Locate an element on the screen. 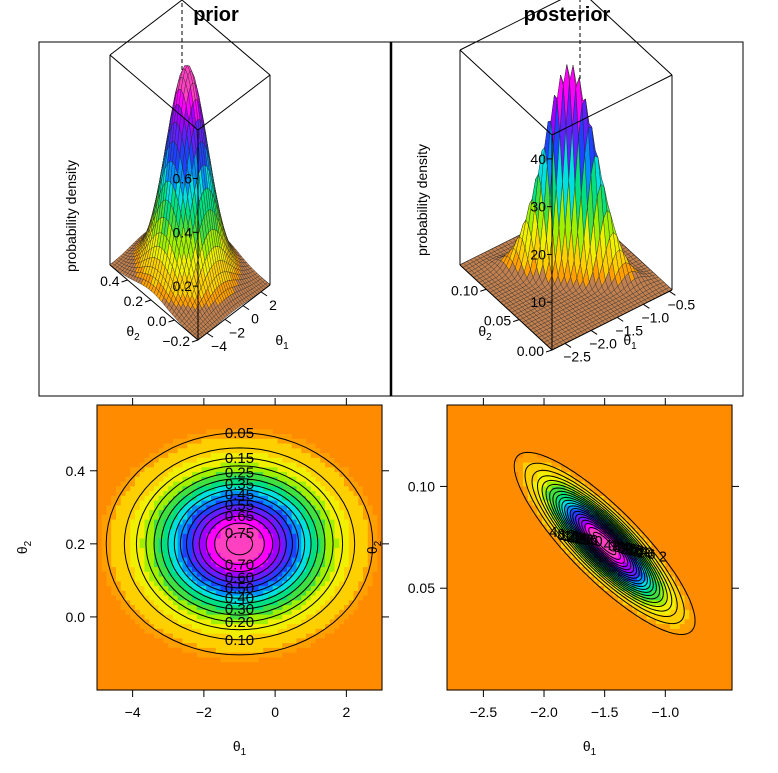 The image size is (778, 773). y-tick-label: 0.05 is located at coordinates (497, 321).